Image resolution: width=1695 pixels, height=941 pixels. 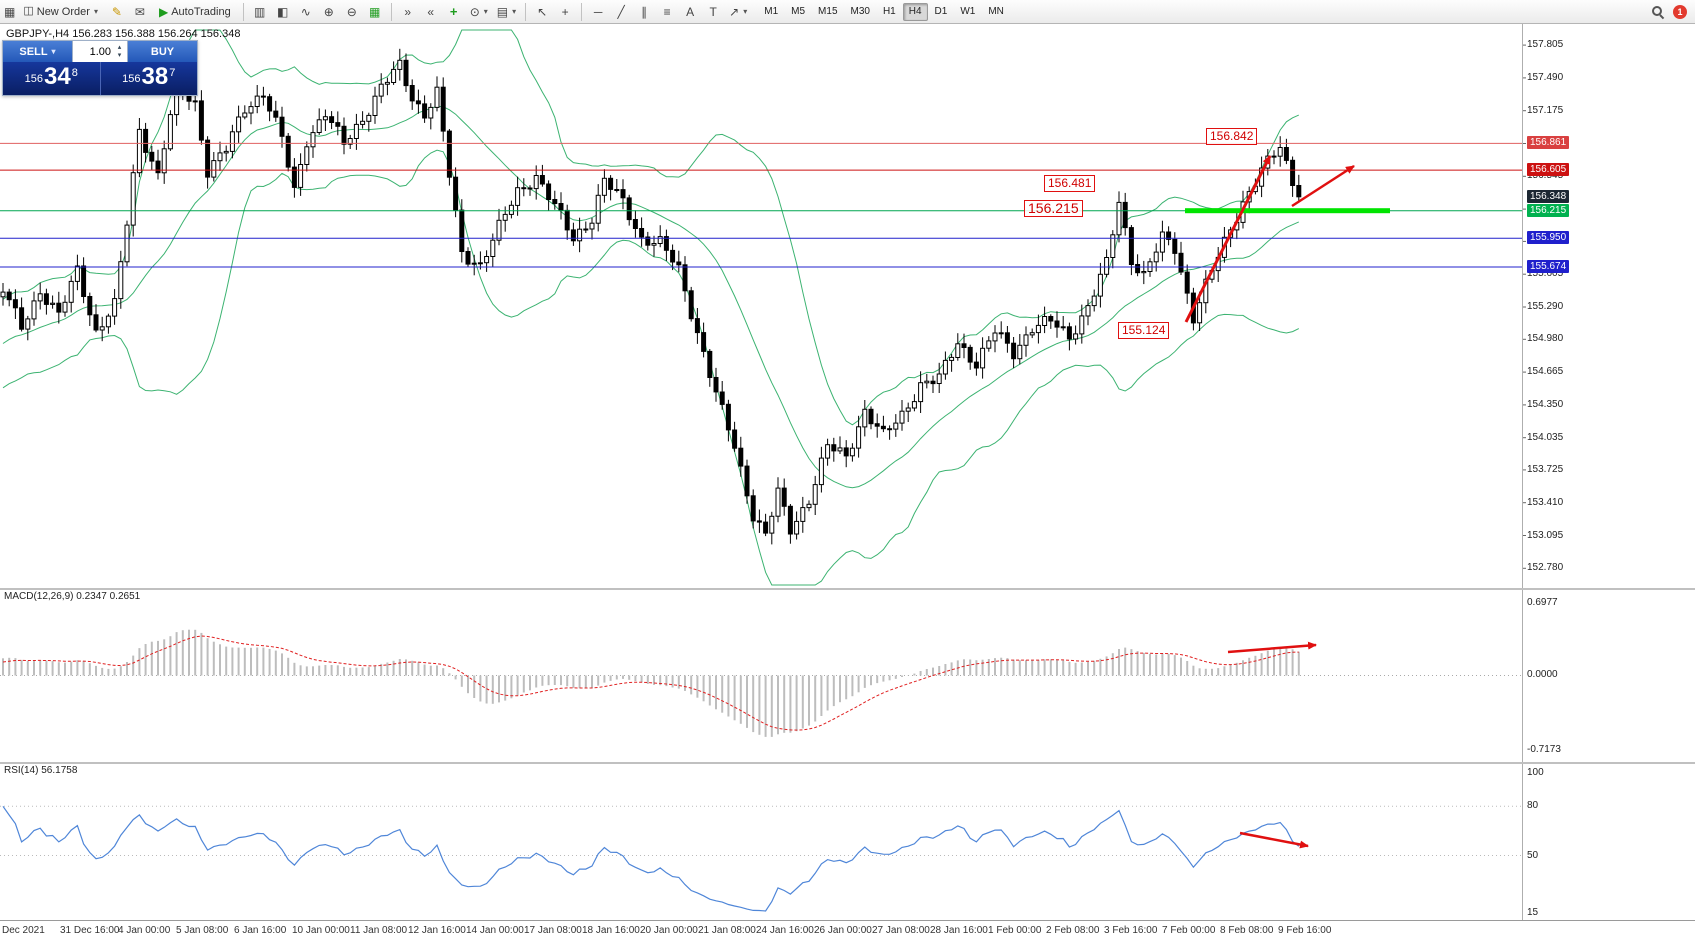 What do you see at coordinates (1533, 806) in the screenshot?
I see `rsi-axis-label: 80` at bounding box center [1533, 806].